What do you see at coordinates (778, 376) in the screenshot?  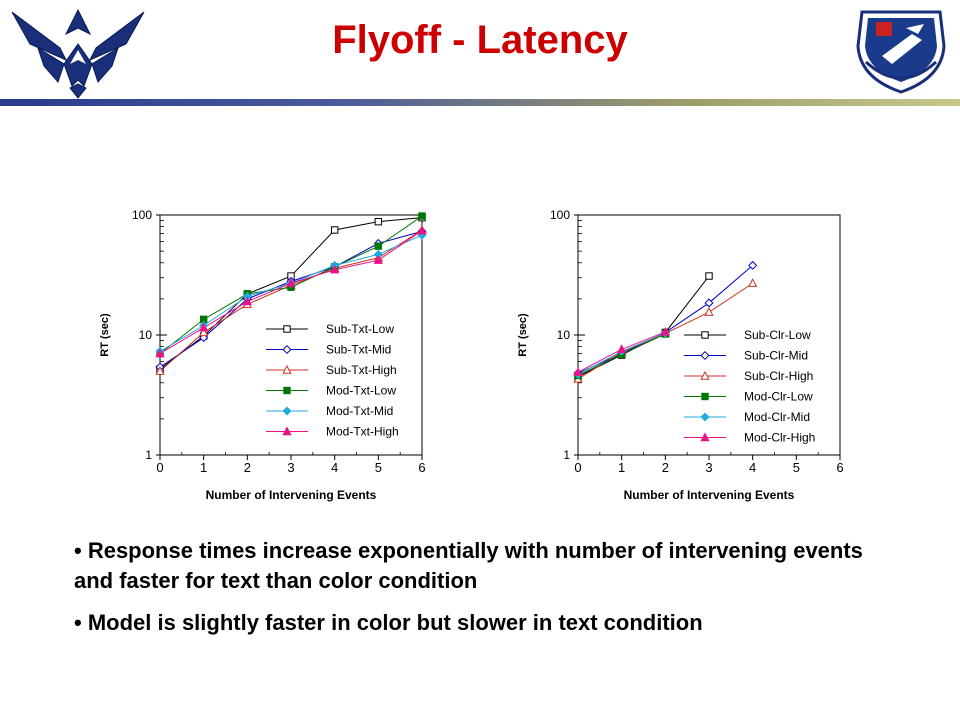 I see `legend-label: Sub-Clr-High` at bounding box center [778, 376].